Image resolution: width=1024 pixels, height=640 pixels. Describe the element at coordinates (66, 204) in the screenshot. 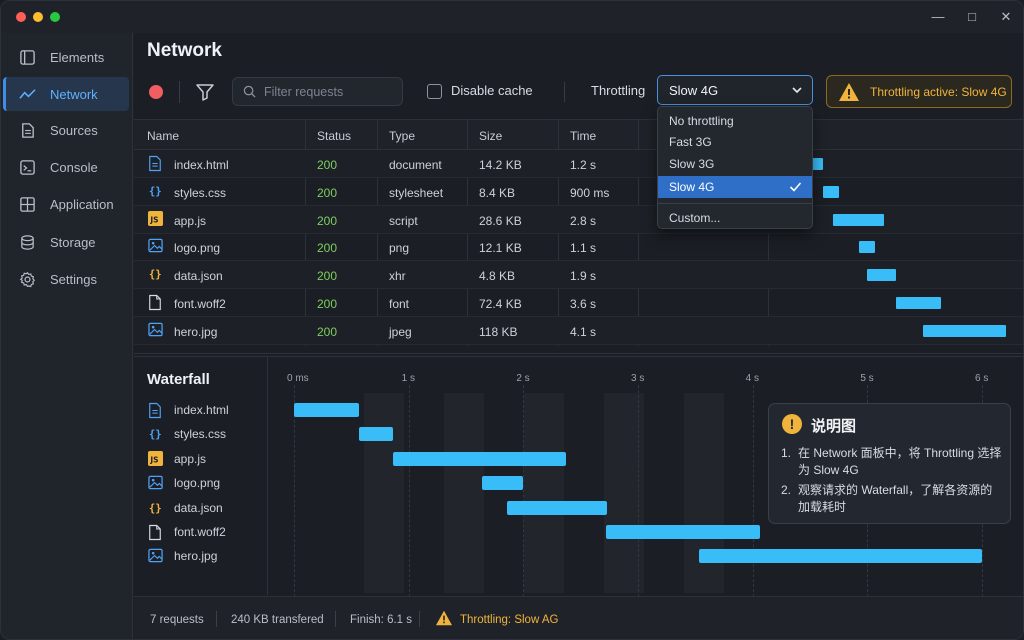

I see `sidebar-item-application: Application` at that location.